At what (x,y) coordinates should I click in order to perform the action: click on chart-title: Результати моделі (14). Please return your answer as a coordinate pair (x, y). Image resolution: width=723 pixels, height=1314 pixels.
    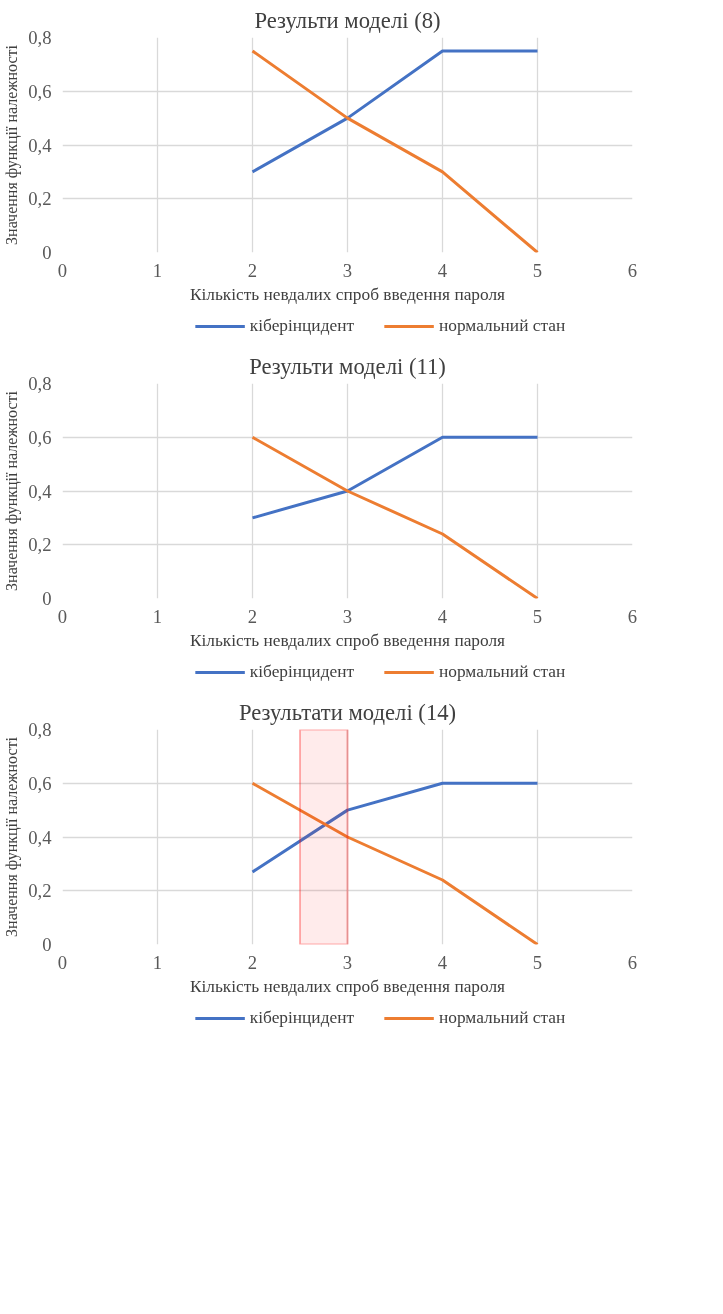
    Looking at the image, I should click on (347, 712).